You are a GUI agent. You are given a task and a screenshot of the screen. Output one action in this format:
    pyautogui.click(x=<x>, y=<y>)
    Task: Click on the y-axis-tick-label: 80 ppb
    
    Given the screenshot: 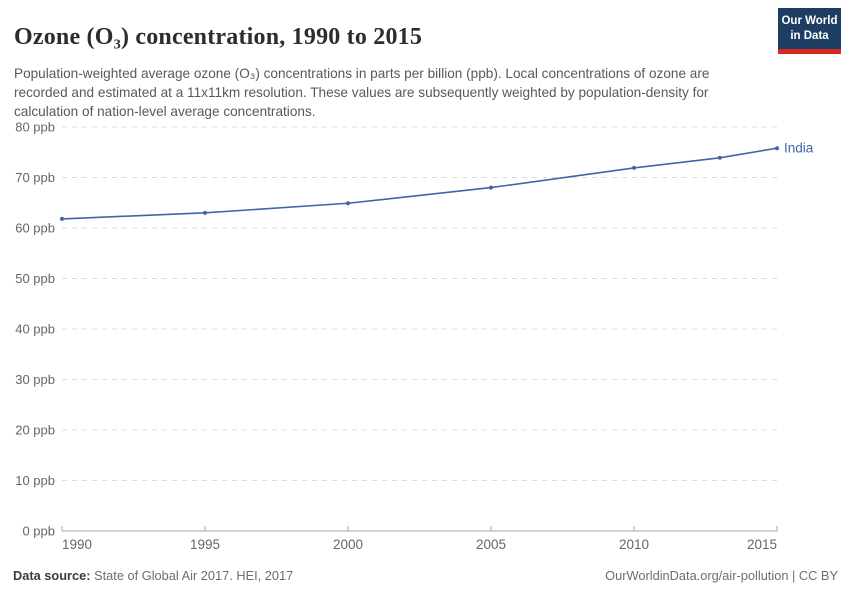 What is the action you would take?
    pyautogui.click(x=35, y=127)
    